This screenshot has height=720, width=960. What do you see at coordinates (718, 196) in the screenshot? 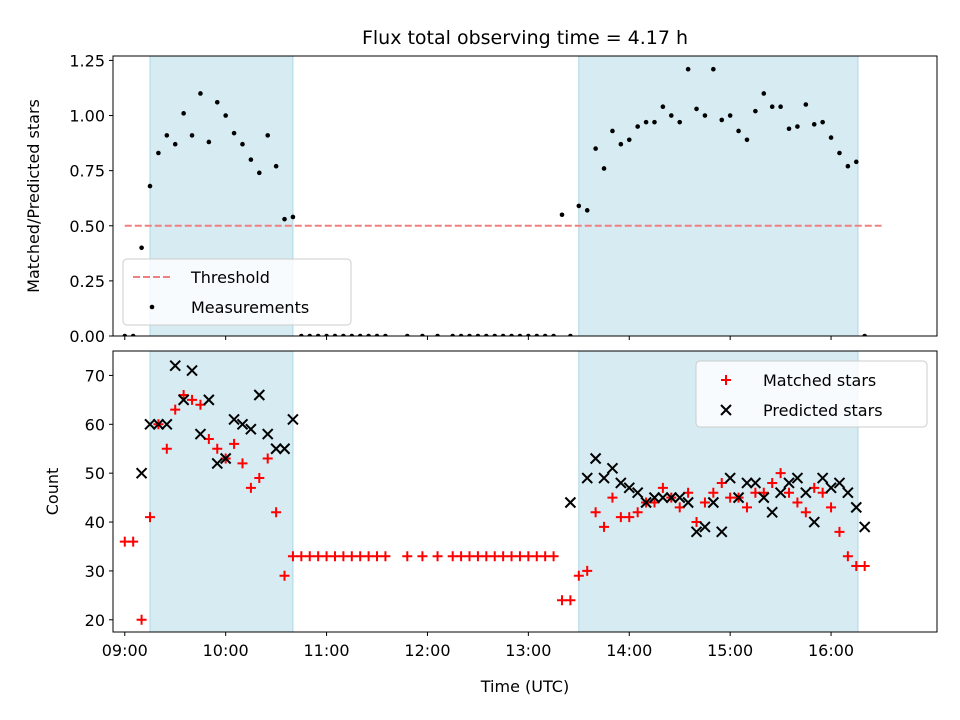
I see `observing-window-shade` at bounding box center [718, 196].